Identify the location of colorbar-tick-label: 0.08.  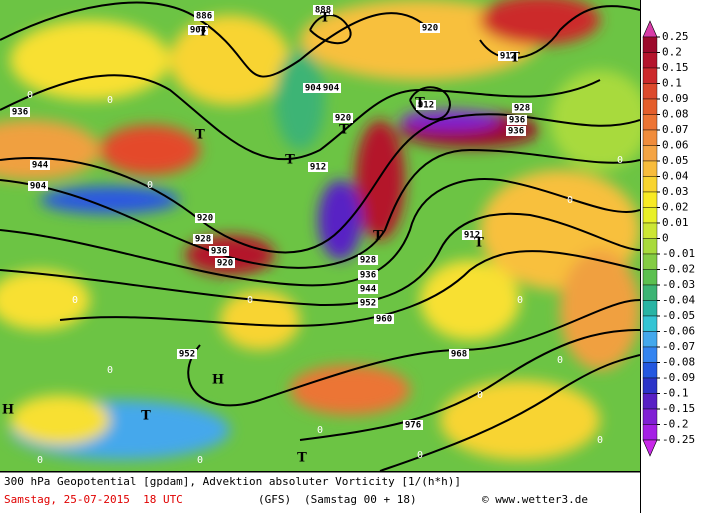
(675, 114).